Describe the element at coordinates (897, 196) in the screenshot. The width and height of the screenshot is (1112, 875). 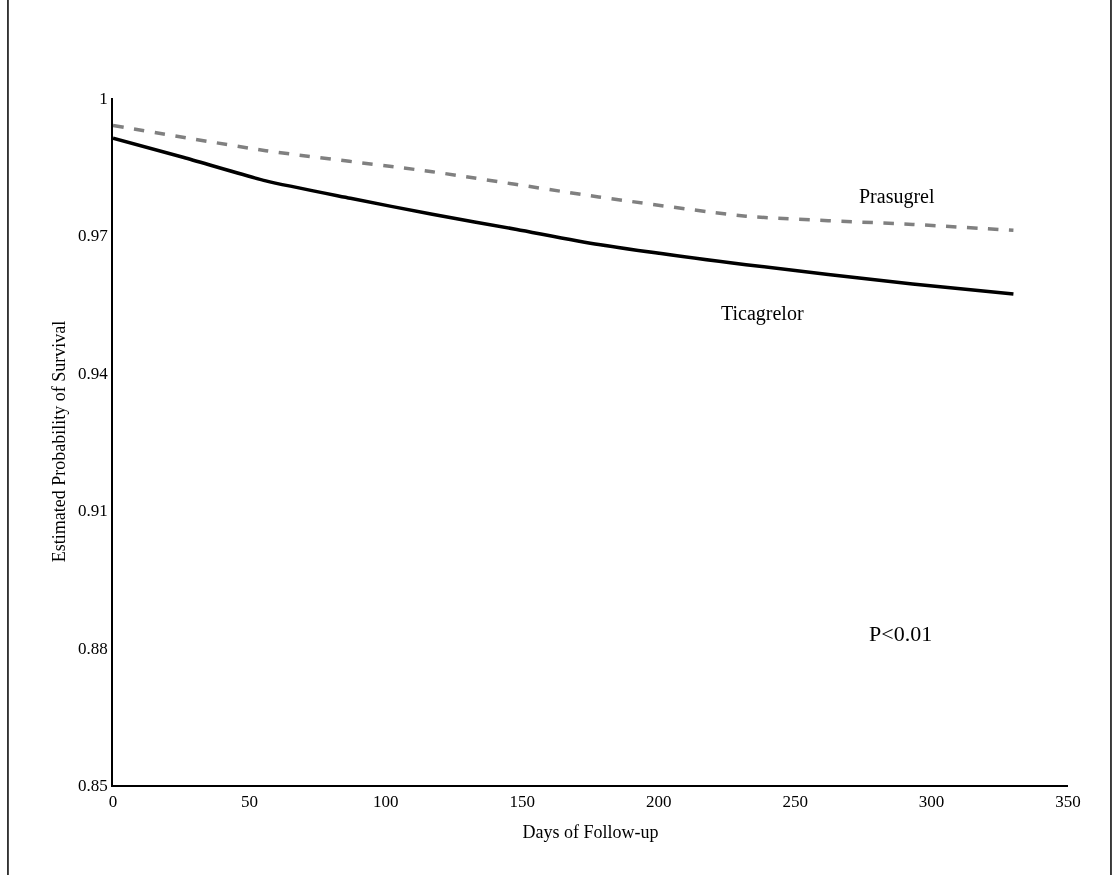
I see `series-label: Prasugrel` at that location.